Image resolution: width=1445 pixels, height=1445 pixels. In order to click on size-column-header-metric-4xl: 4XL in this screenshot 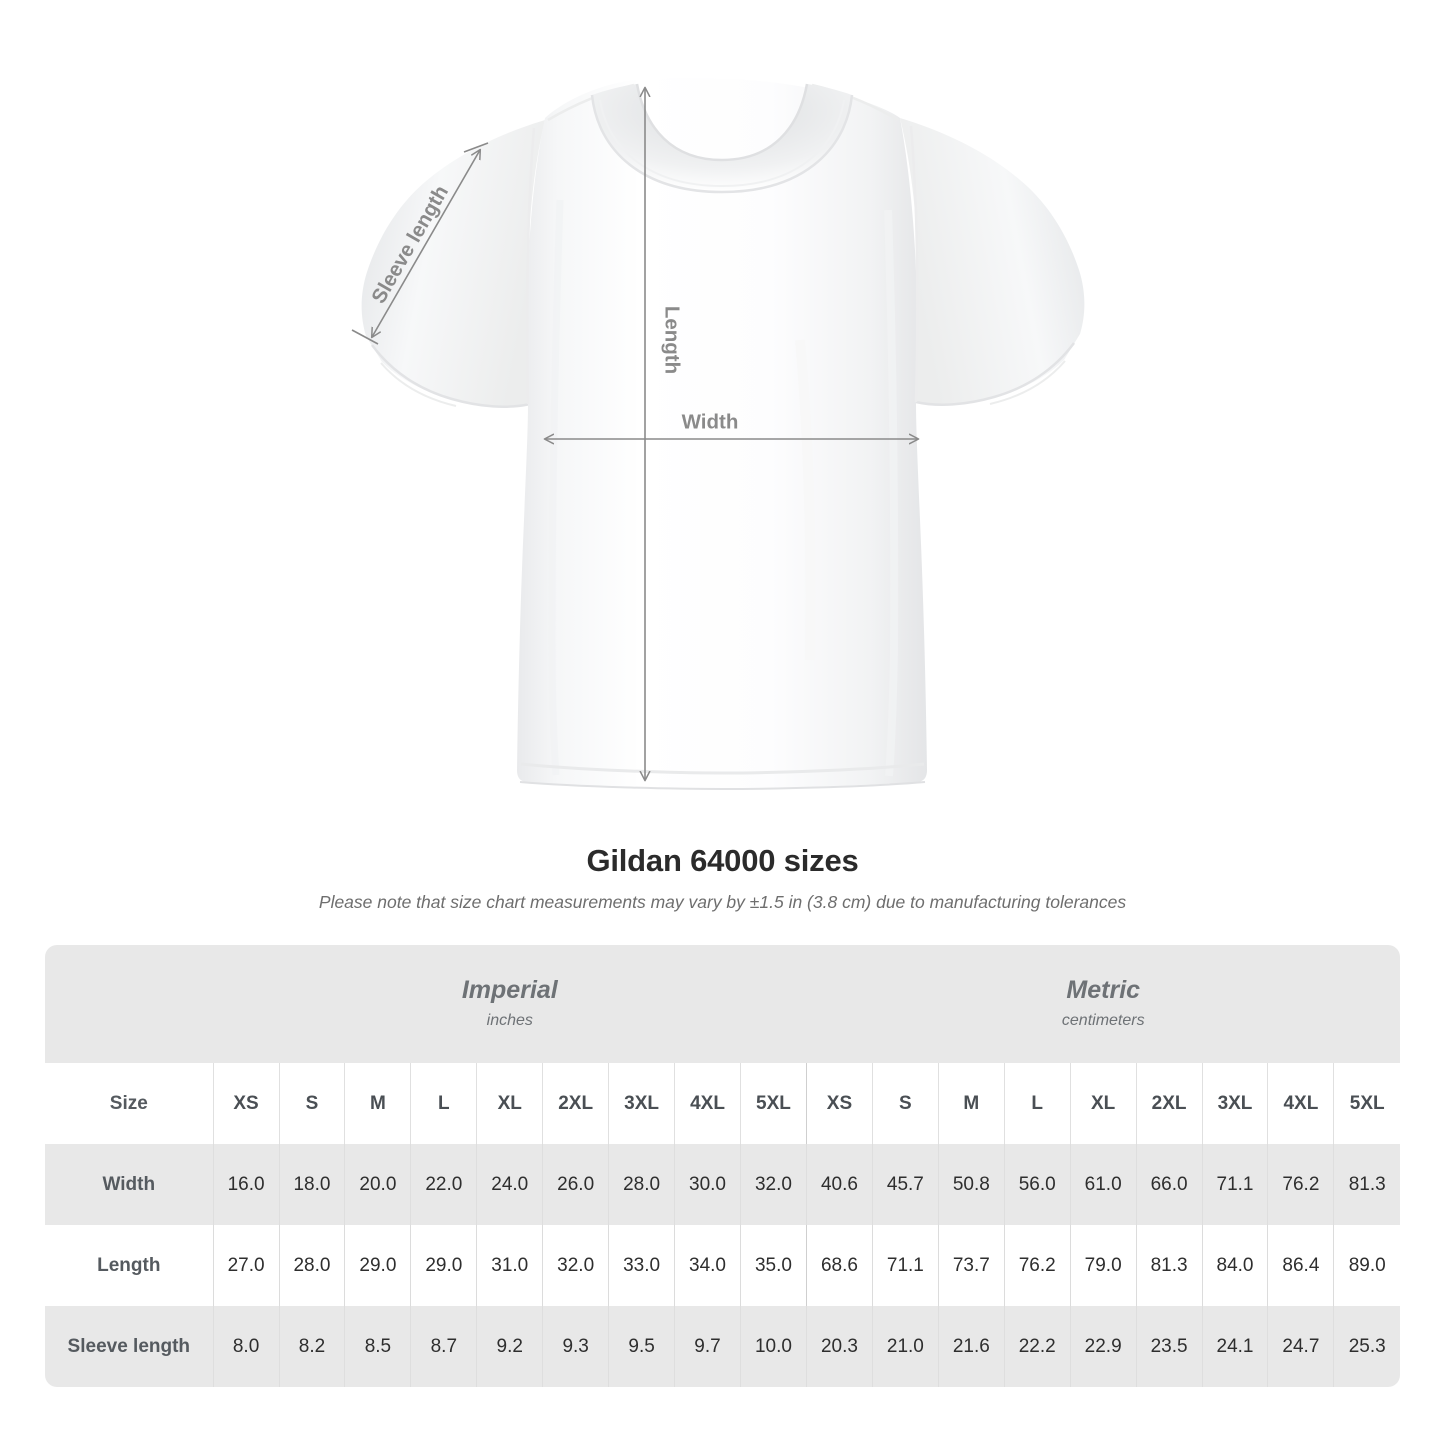, I will do `click(1300, 1103)`.